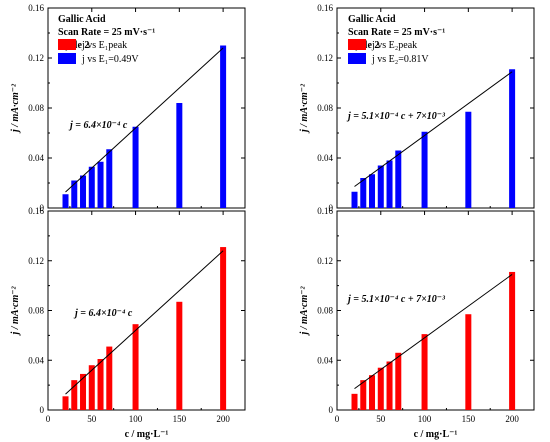  Describe the element at coordinates (433, 129) in the screenshot. I see `top-right-fit-line` at that location.